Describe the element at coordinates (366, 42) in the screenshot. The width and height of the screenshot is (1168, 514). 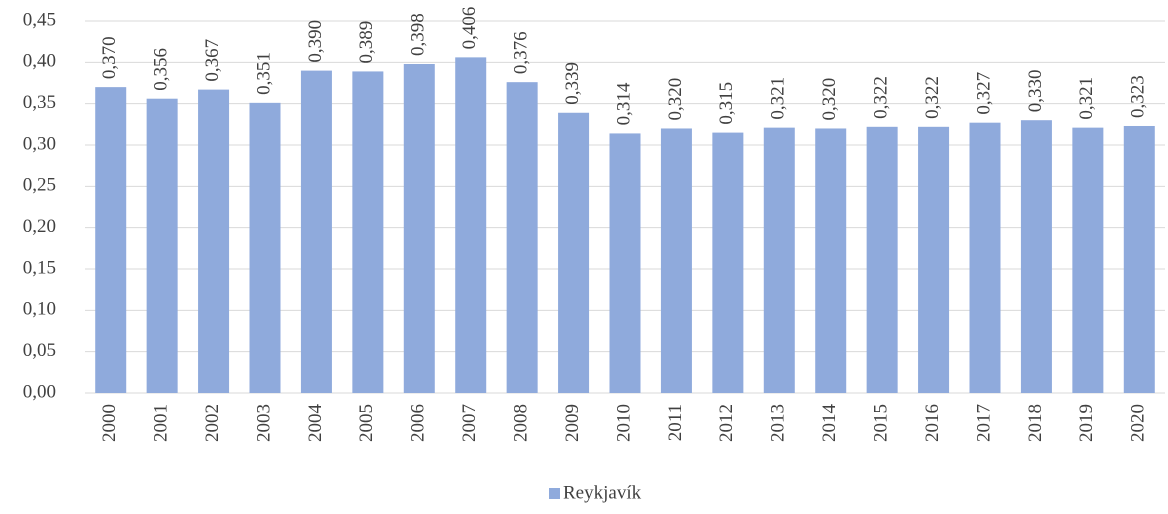
I see `value-label: 0,389` at that location.